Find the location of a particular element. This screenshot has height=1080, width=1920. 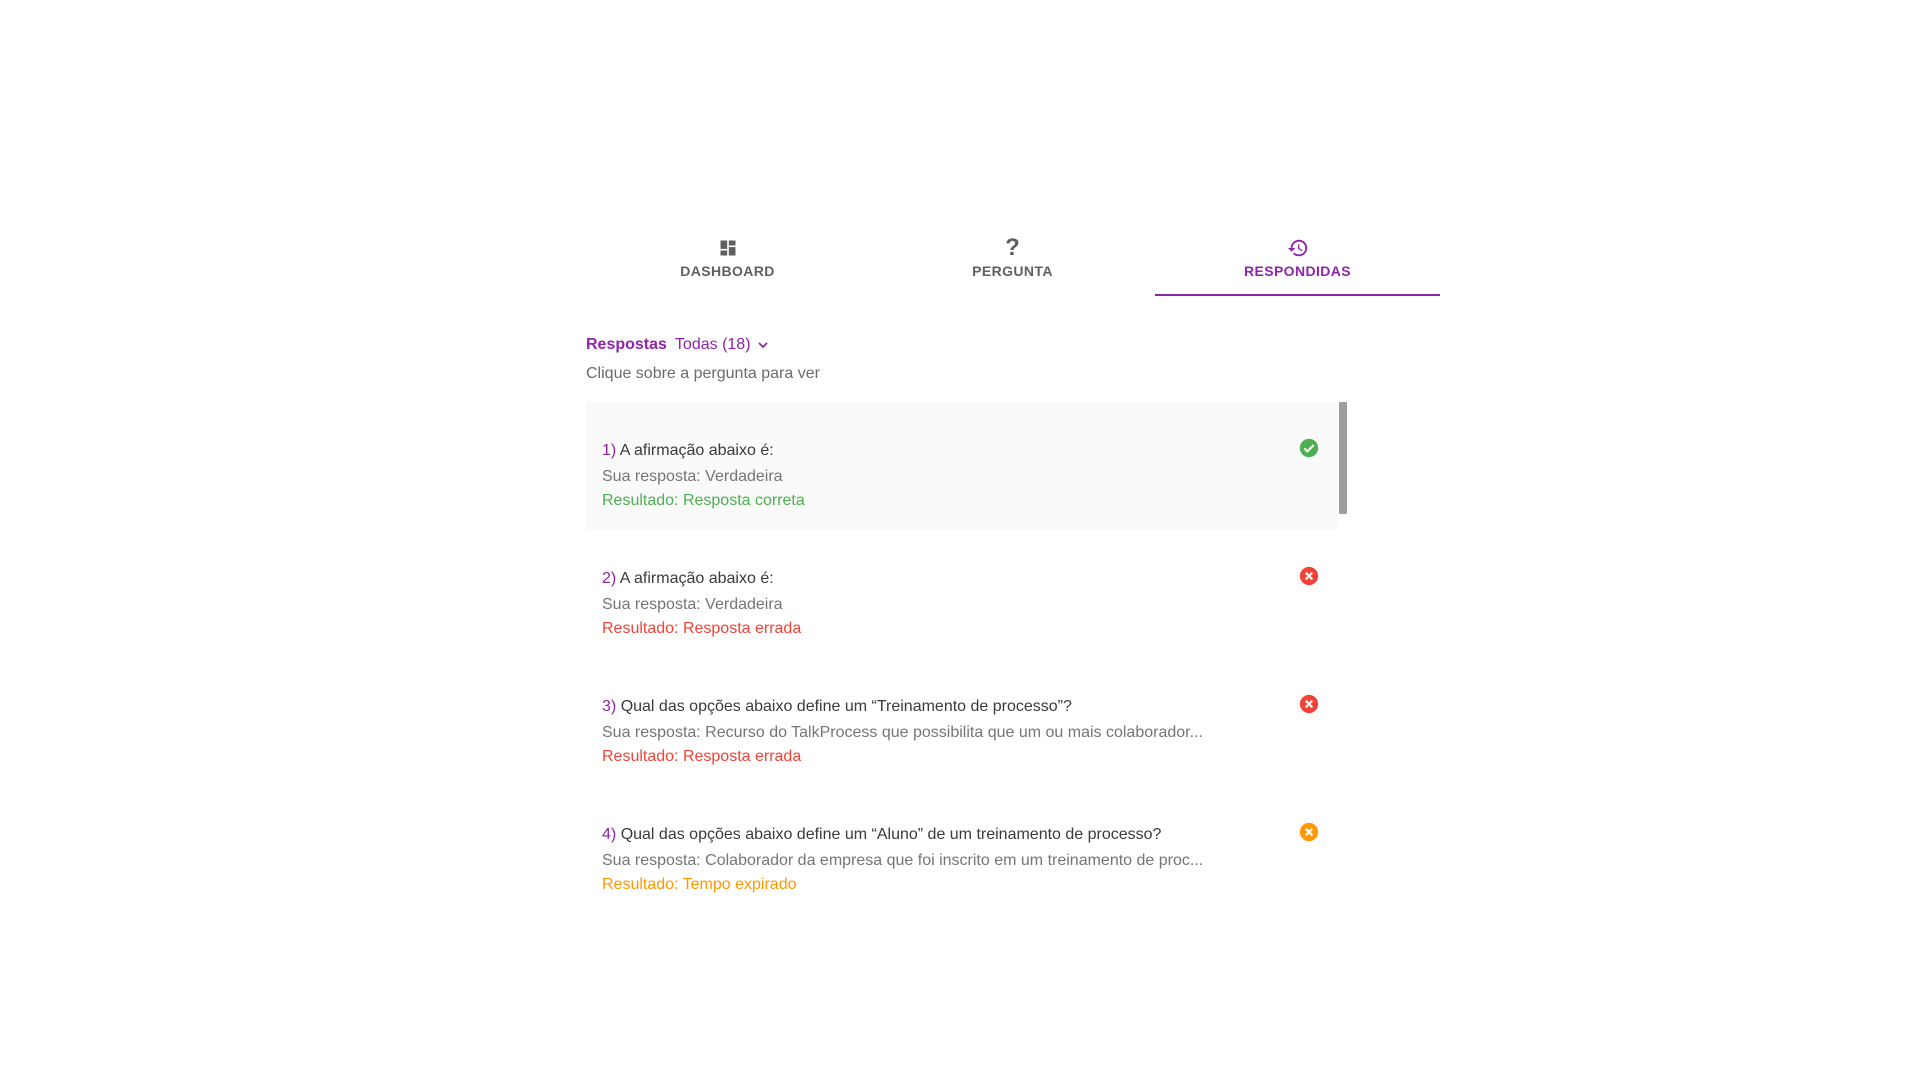

tab-respondidas: RESPONDIDAS is located at coordinates (1297, 263).